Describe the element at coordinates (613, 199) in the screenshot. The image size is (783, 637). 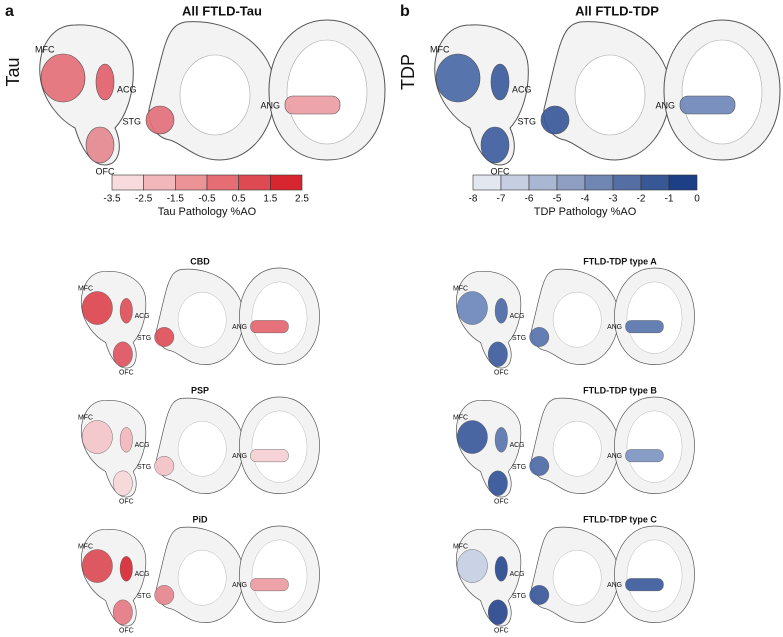
I see `colorbar-tick-label: -3` at that location.